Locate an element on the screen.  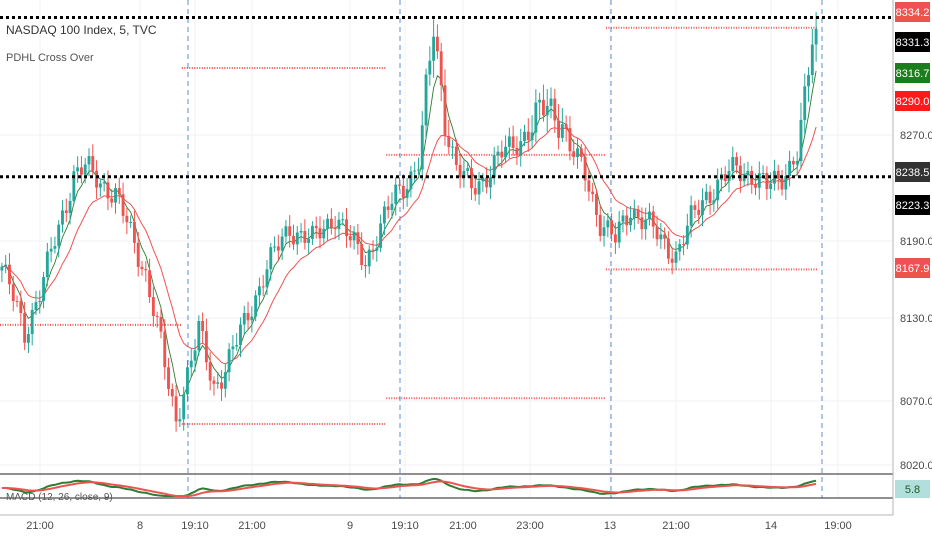
macd-value-tag-bg is located at coordinates (912, 489).